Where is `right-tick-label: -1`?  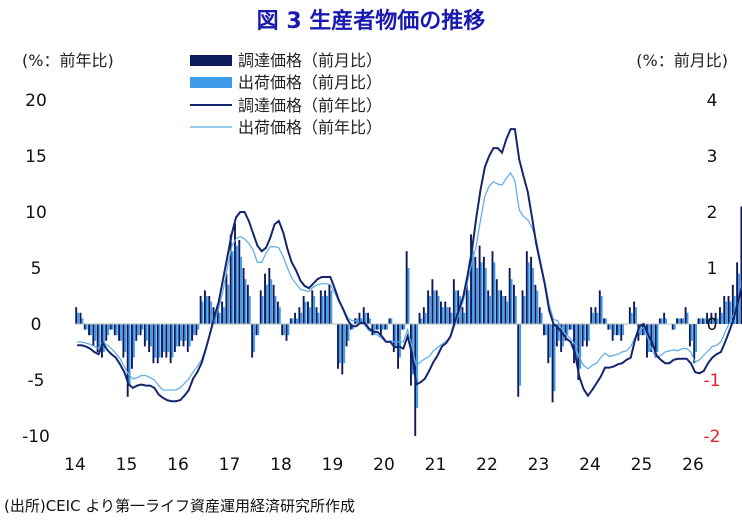
right-tick-label: -1 is located at coordinates (712, 381).